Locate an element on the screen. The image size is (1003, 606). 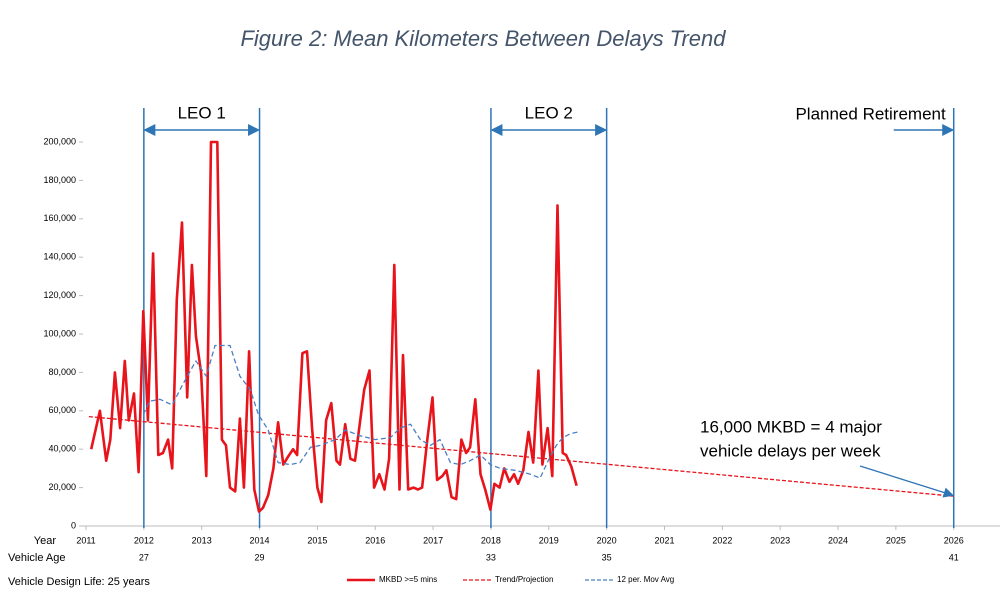
x-tick-label: 2020 is located at coordinates (607, 540).